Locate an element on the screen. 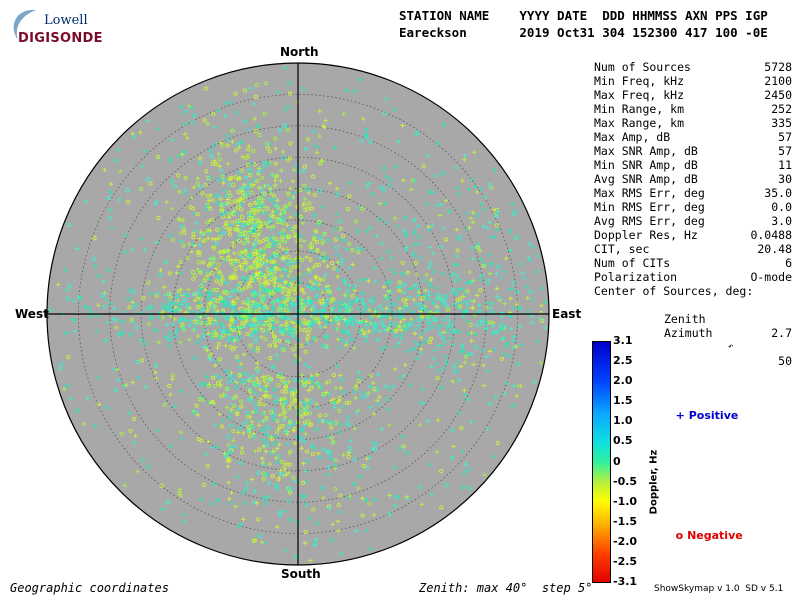 Image resolution: width=800 pixels, height=600 pixels. stat-row: Max Amp, dB 57 is located at coordinates (693, 137).